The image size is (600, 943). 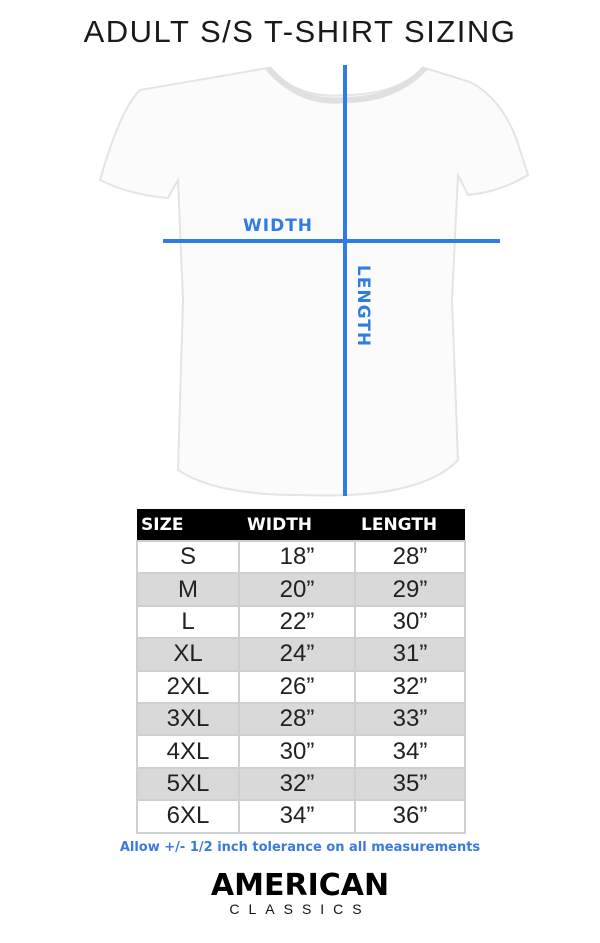 What do you see at coordinates (297, 557) in the screenshot?
I see `cell-width: 18”` at bounding box center [297, 557].